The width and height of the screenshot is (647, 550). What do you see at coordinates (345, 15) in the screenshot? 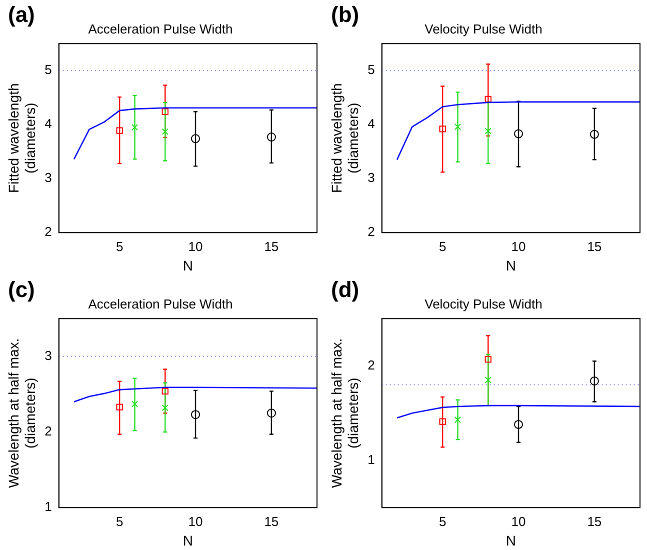
I see `text: (b)` at bounding box center [345, 15].